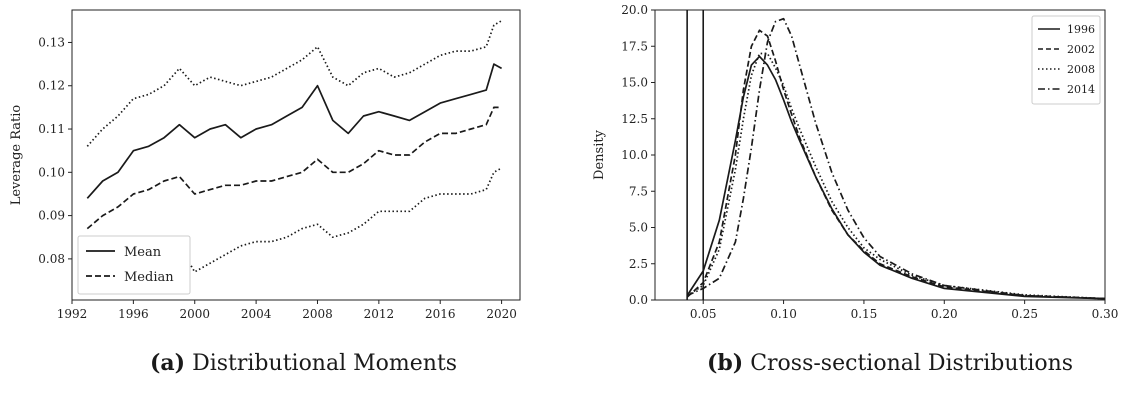  I want to click on x-tick-label: 2012, so click(379, 314).